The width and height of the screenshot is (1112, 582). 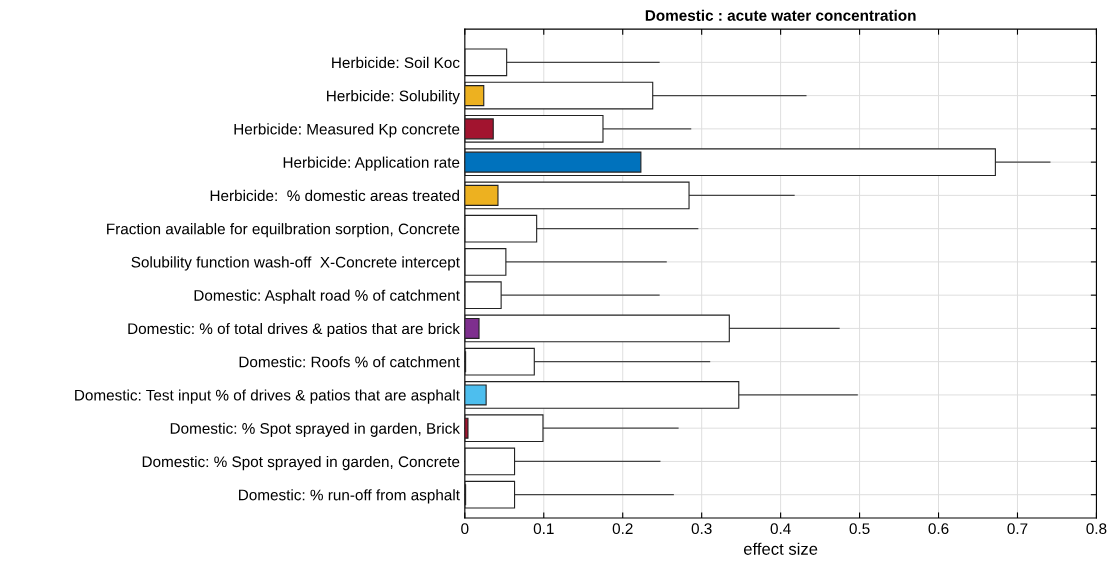 What do you see at coordinates (1096, 529) in the screenshot?
I see `x-tick-label: 0.8` at bounding box center [1096, 529].